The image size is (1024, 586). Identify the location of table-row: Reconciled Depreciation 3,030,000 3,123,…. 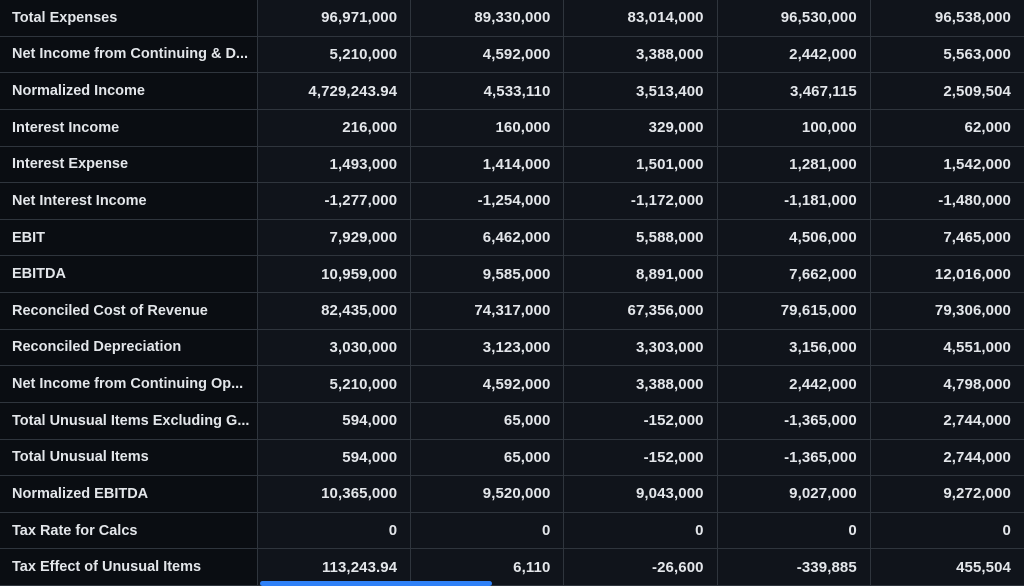
(512, 348).